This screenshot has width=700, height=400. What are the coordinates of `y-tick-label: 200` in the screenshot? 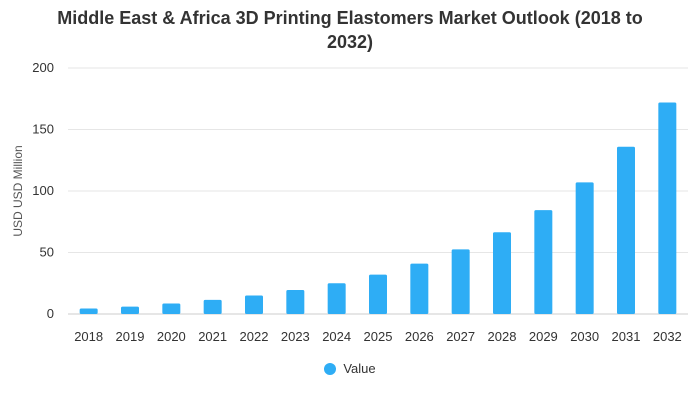 It's located at (43, 67).